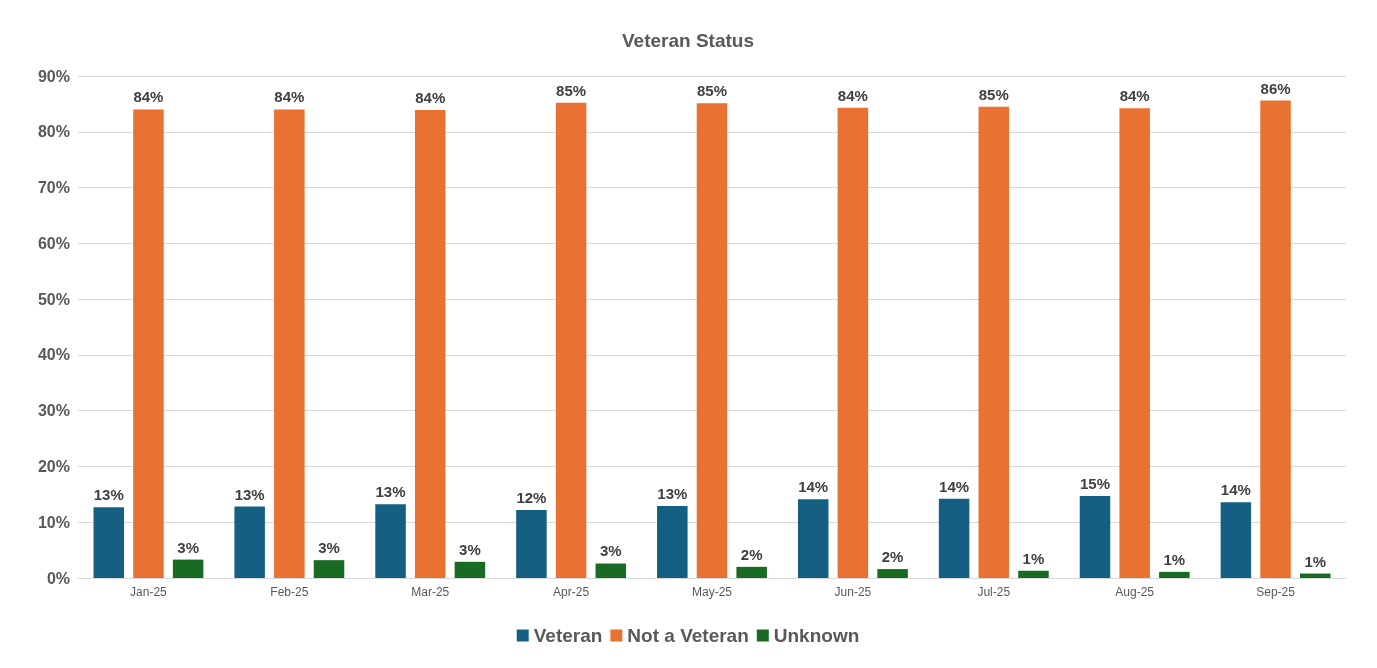 This screenshot has width=1377, height=668. I want to click on x-tick-label: Jun-25, so click(853, 592).